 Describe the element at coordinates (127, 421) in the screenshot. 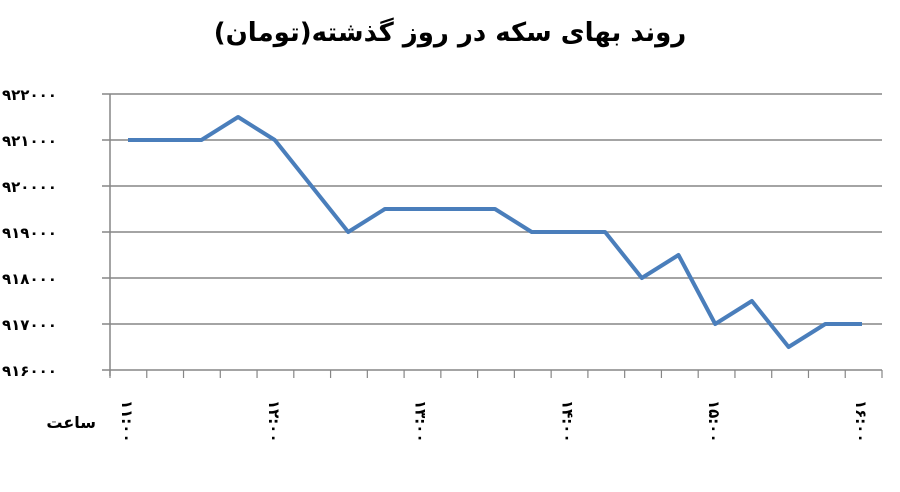

I see `x-tick-label: ۱۱:۰۰` at that location.